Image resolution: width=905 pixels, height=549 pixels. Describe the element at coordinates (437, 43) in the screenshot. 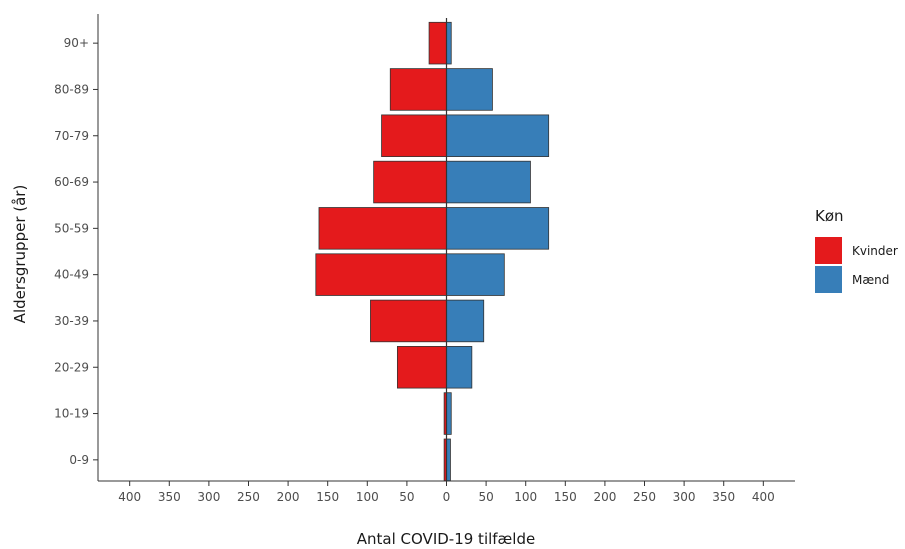

I see `bar-kvinder-90+` at that location.